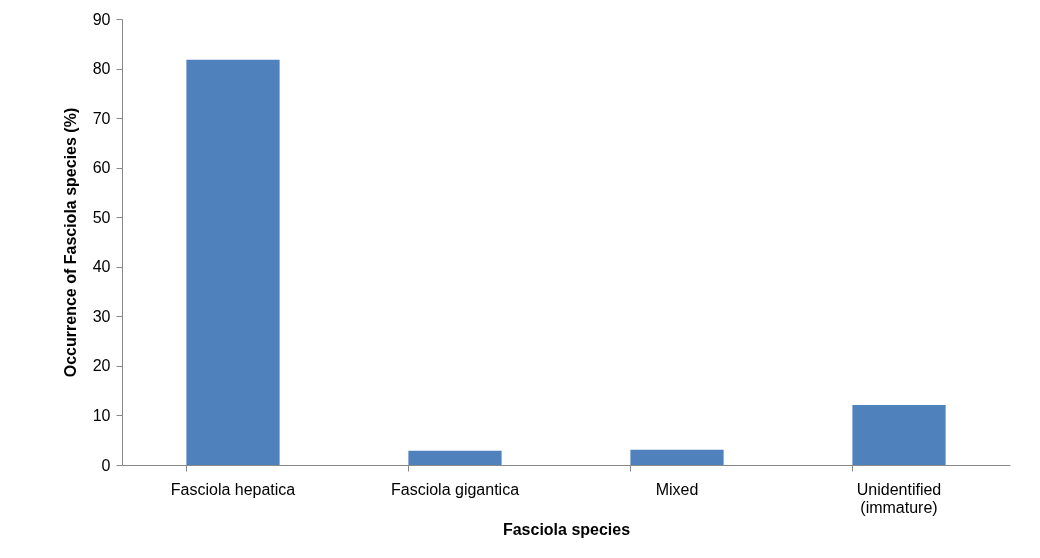  What do you see at coordinates (70, 242) in the screenshot?
I see `y-axis-title: Occurrence of Fasciola species (%)` at bounding box center [70, 242].